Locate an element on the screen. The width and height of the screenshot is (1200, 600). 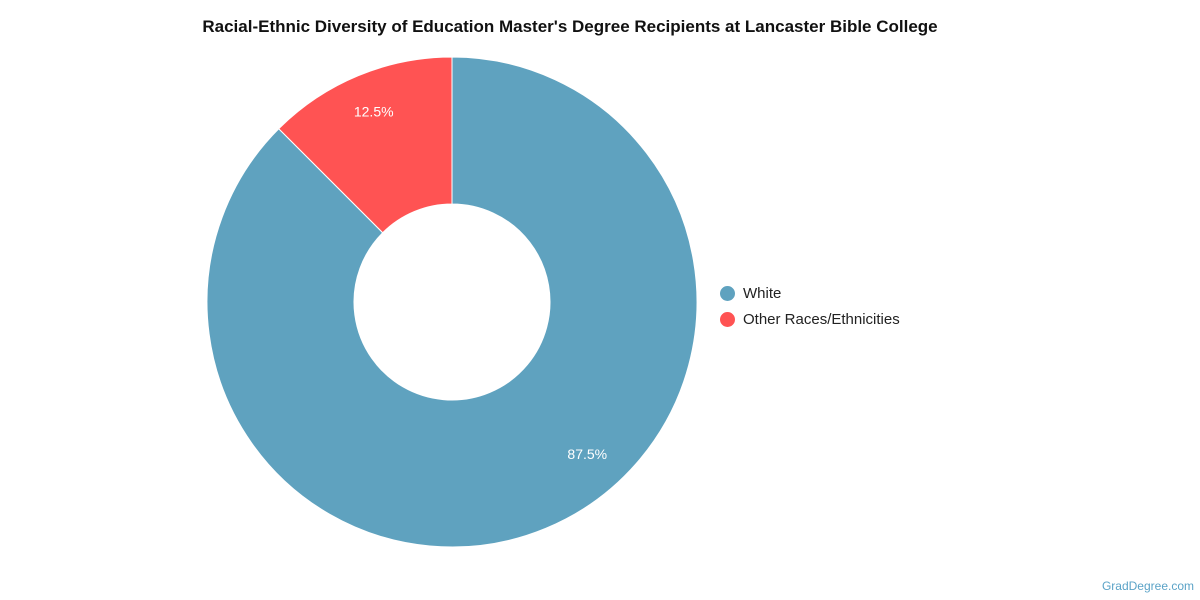
legend-label-white: White is located at coordinates (762, 293).